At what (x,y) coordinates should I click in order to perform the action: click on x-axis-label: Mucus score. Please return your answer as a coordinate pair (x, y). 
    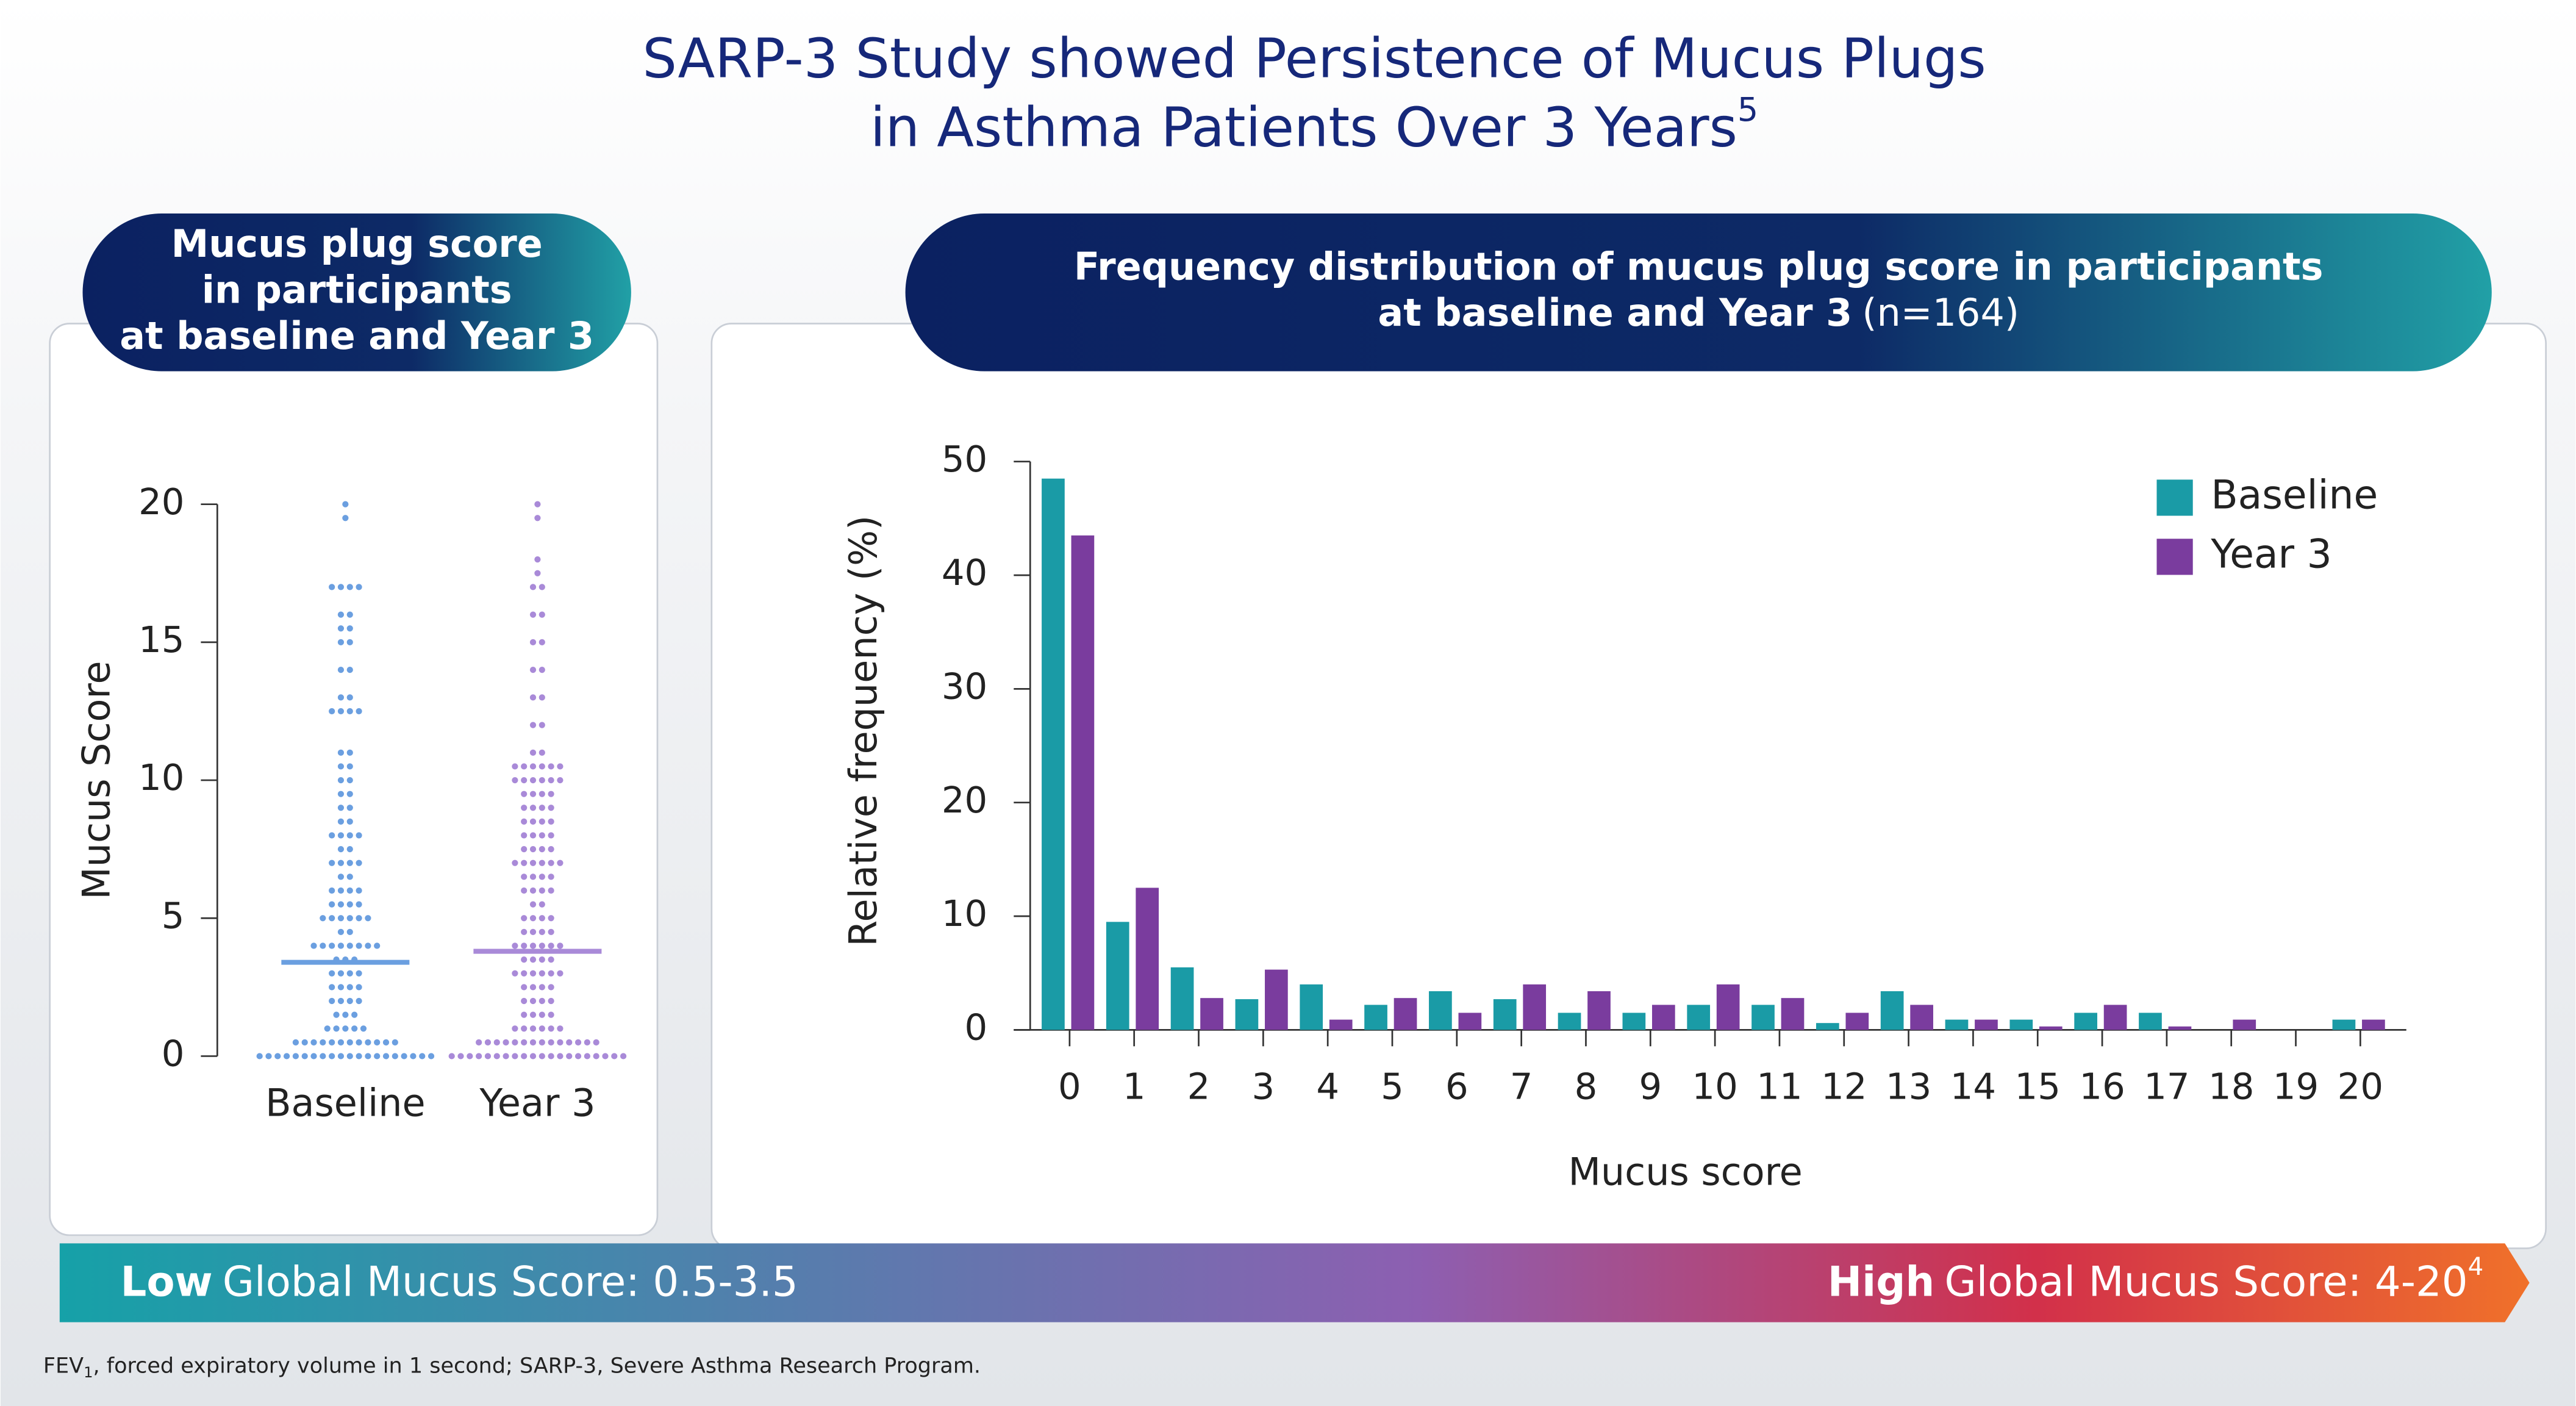
    Looking at the image, I should click on (1685, 1172).